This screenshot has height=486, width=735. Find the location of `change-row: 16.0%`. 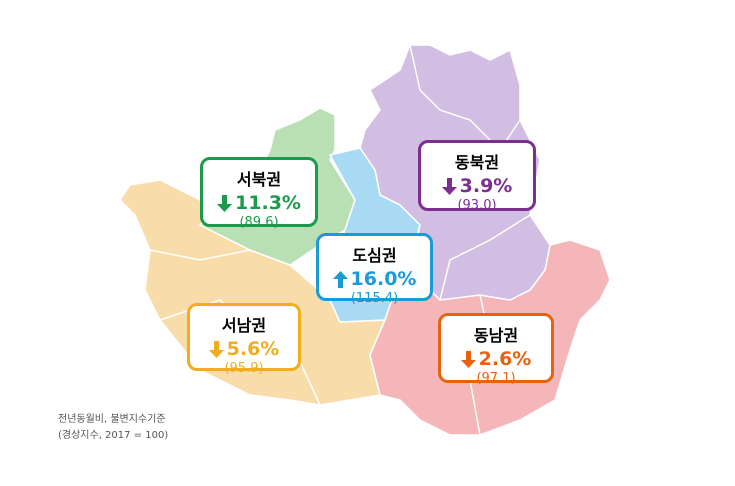

change-row: 16.0% is located at coordinates (374, 279).